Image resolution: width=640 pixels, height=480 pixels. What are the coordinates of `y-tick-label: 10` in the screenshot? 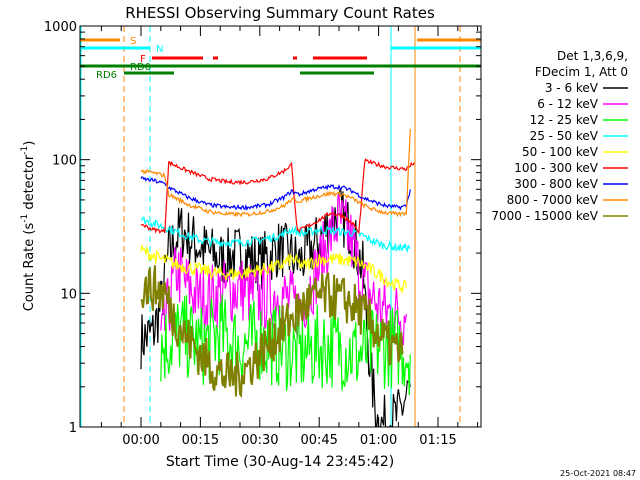 It's located at (68, 294).